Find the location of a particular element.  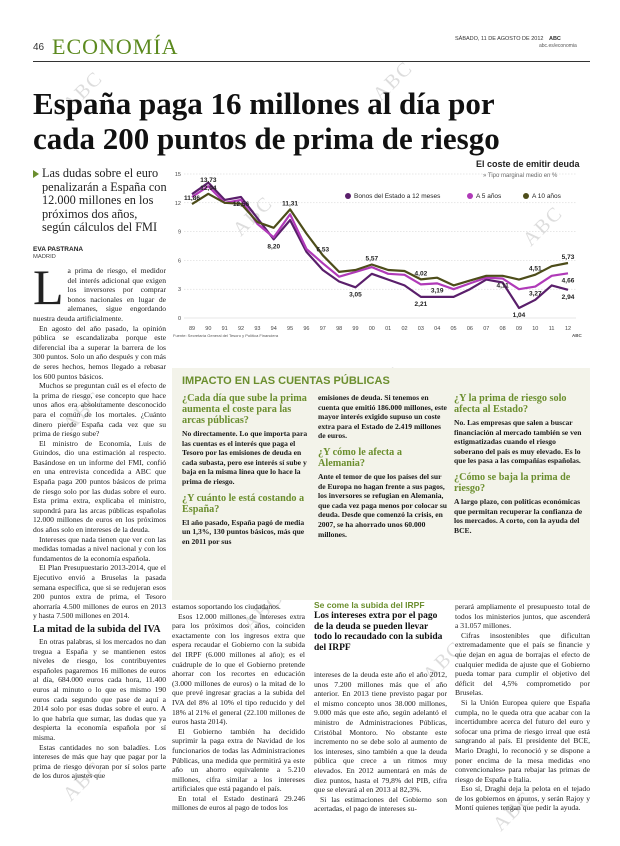

x-tick-label: 07 is located at coordinates (486, 329).